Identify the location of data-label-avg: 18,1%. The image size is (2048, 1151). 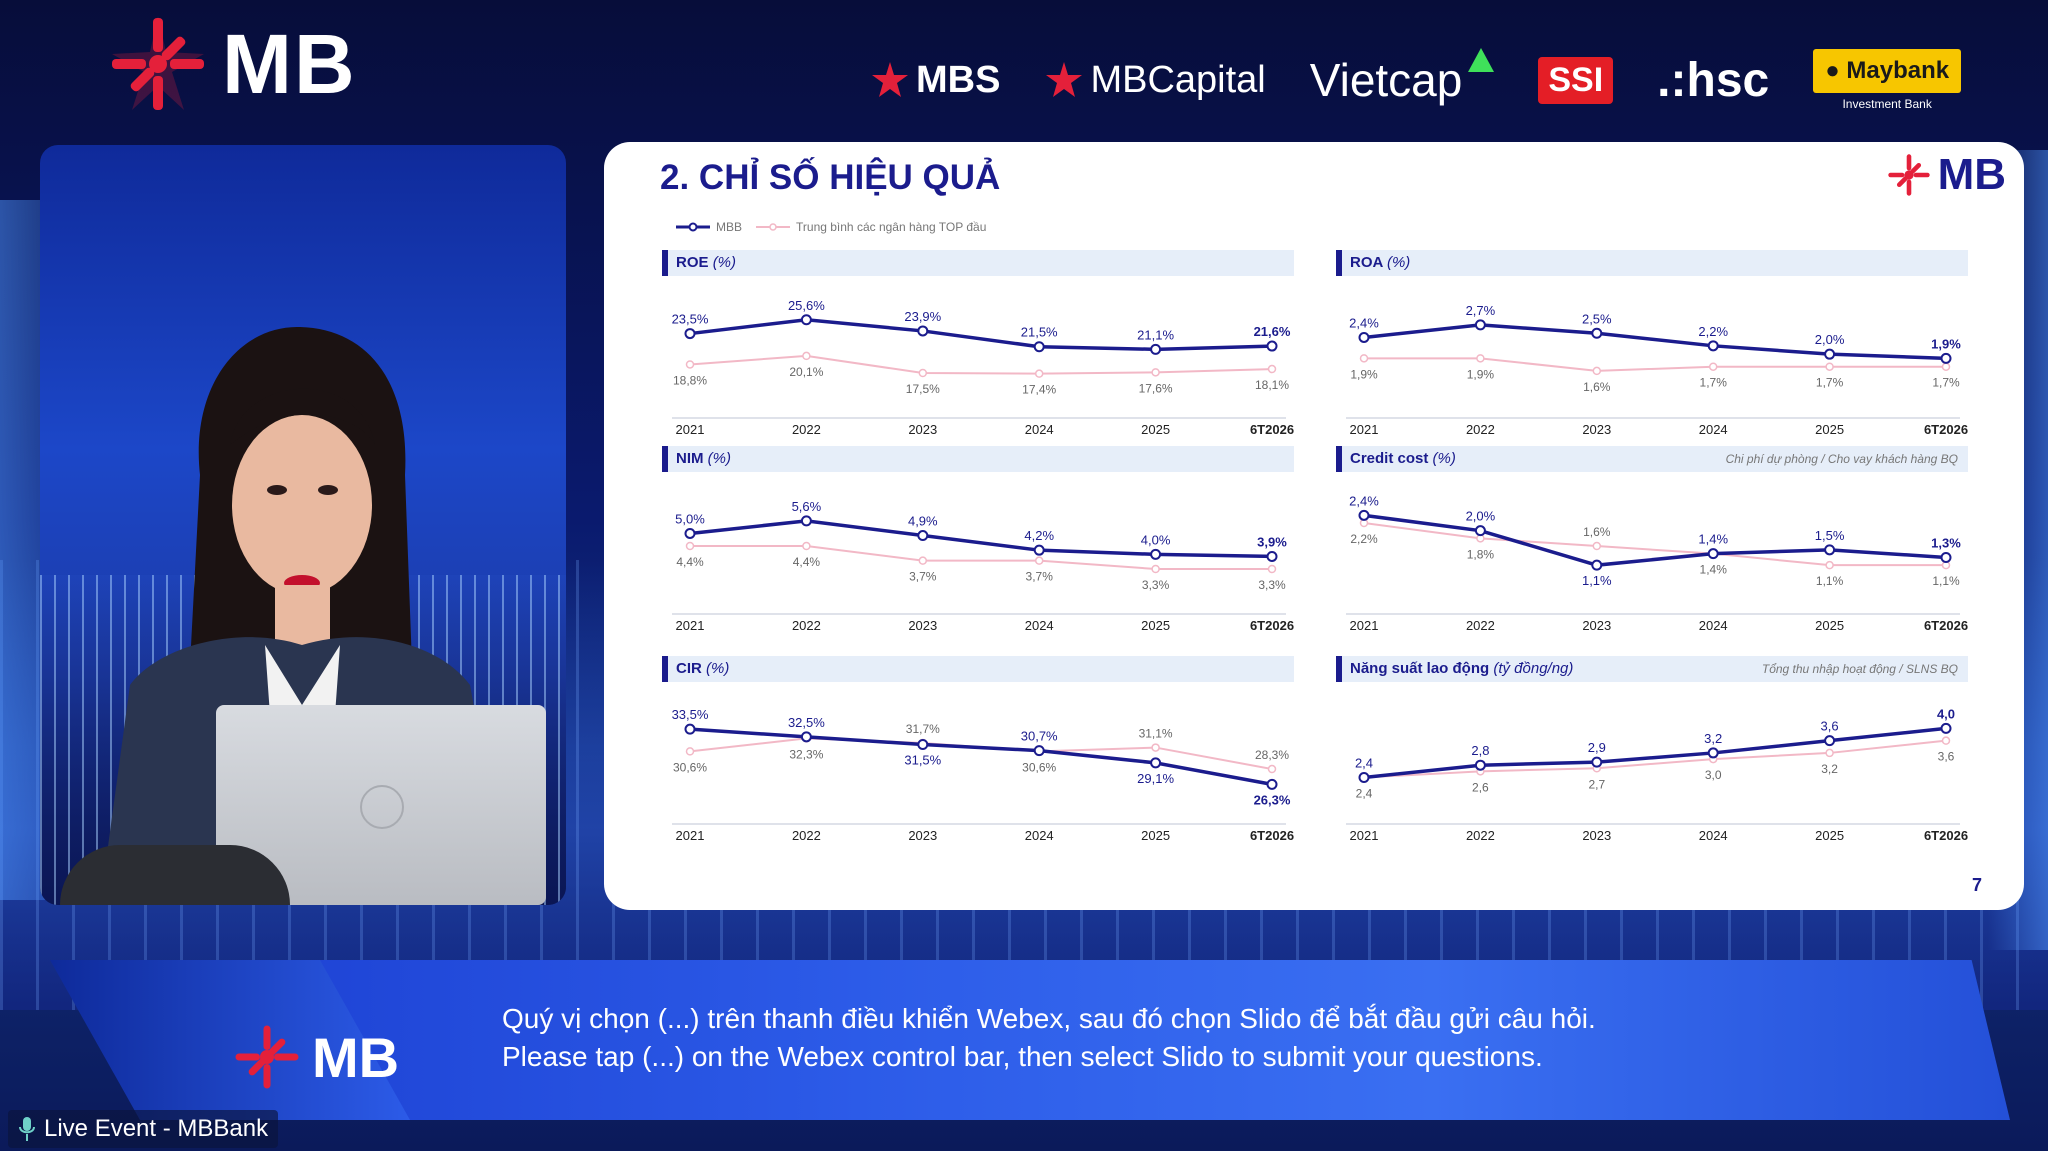
(1272, 385).